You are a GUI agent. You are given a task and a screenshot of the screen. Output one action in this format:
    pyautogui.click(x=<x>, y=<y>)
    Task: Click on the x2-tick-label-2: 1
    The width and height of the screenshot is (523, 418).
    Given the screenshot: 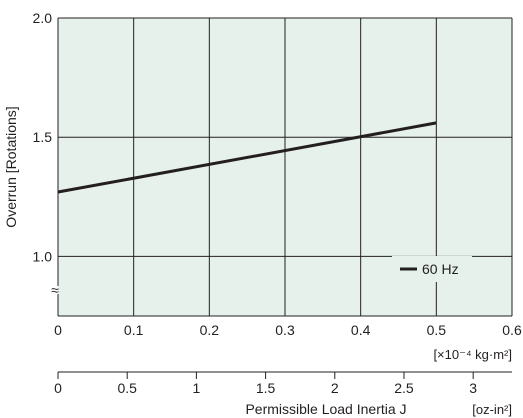 What is the action you would take?
    pyautogui.click(x=196, y=388)
    